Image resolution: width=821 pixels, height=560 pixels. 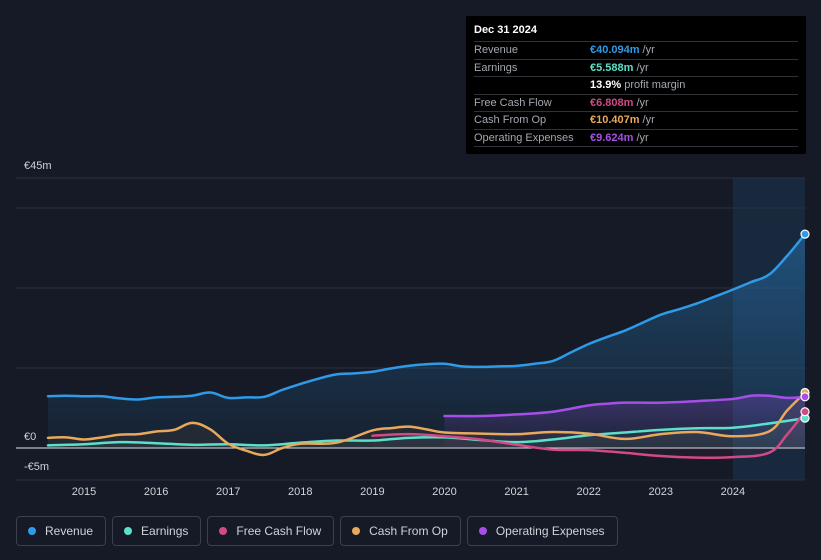 What do you see at coordinates (550, 531) in the screenshot?
I see `legend-label: Operating Expenses` at bounding box center [550, 531].